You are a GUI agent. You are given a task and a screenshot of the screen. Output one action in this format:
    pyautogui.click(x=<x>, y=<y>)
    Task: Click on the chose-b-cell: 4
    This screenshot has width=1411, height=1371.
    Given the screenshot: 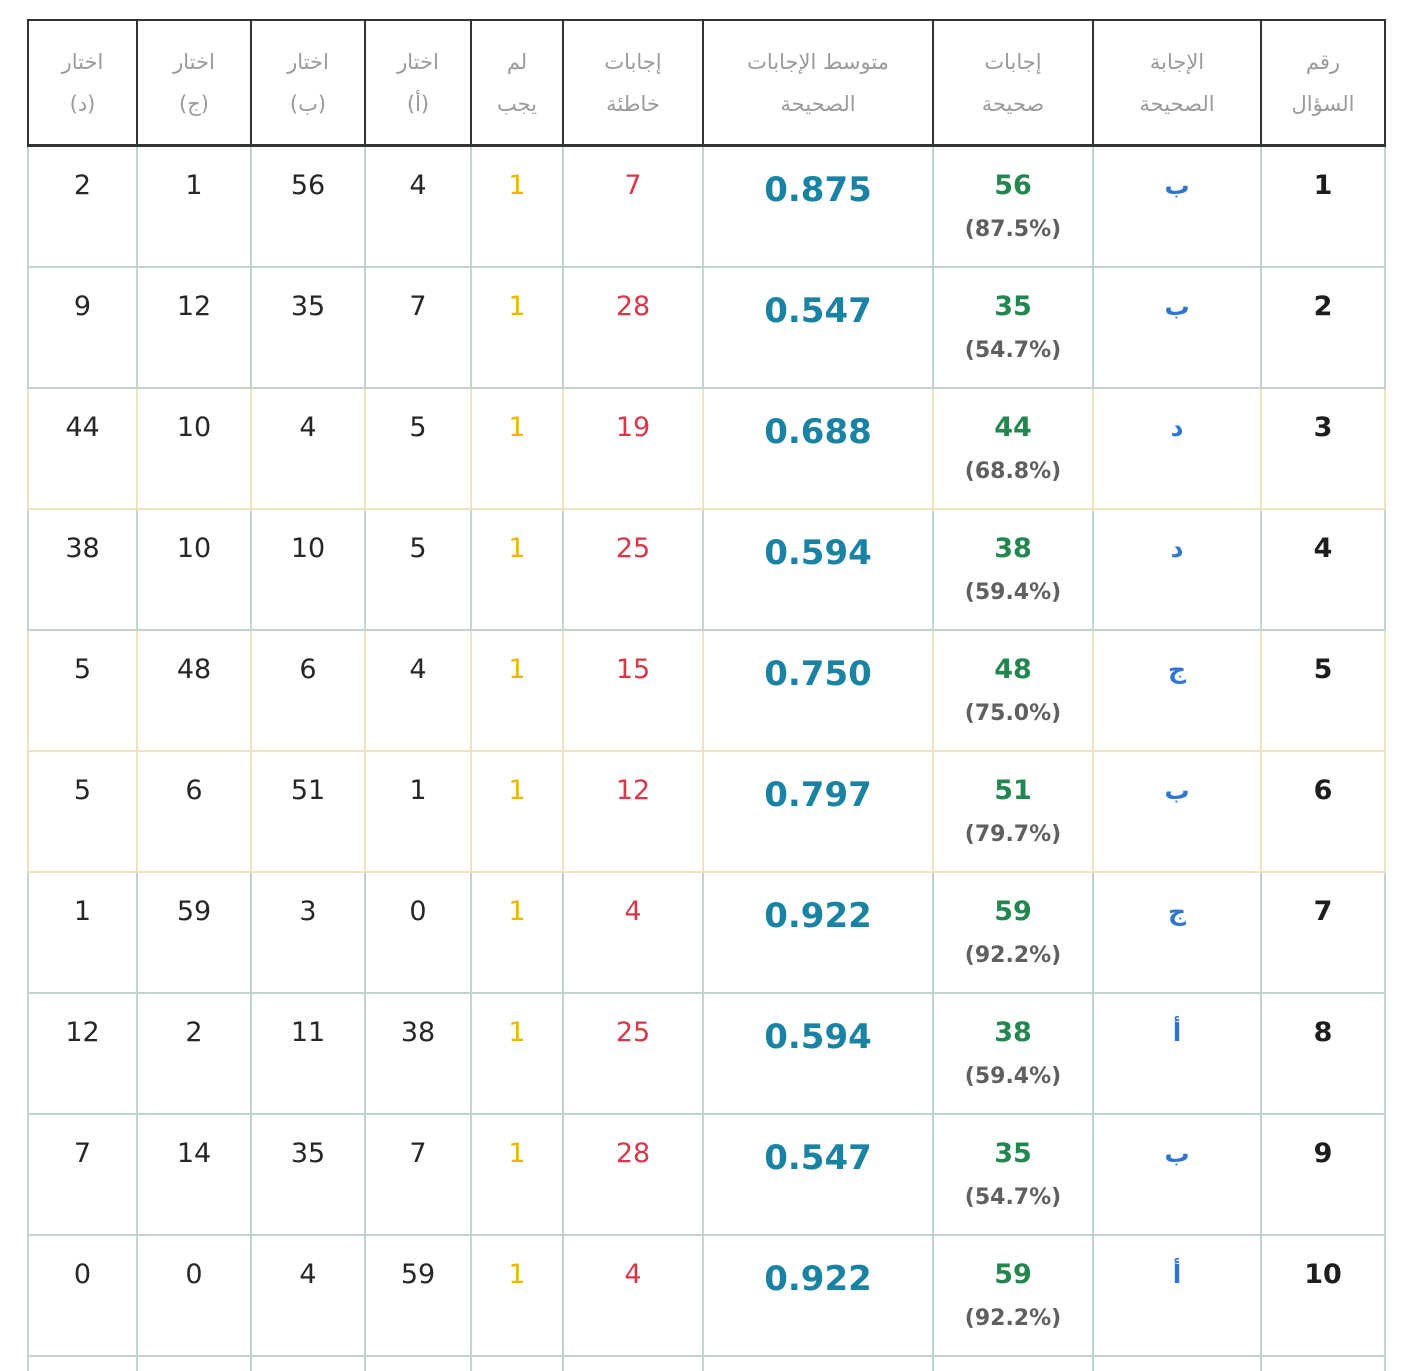 What is the action you would take?
    pyautogui.click(x=308, y=1295)
    